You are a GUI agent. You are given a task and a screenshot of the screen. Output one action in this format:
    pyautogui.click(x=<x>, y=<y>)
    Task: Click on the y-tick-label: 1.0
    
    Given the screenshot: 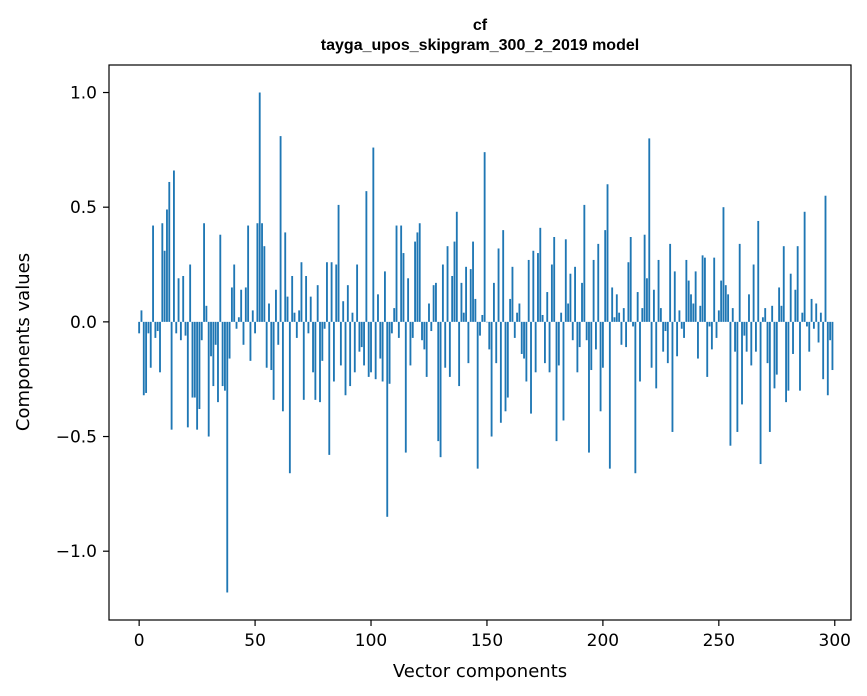 What is the action you would take?
    pyautogui.click(x=83, y=94)
    